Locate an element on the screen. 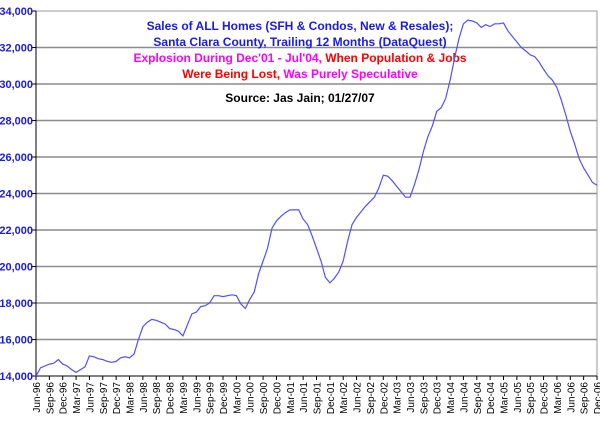 The height and width of the screenshot is (423, 600). title-line: Source: Jas Jain; 01/27/07 is located at coordinates (300, 98).